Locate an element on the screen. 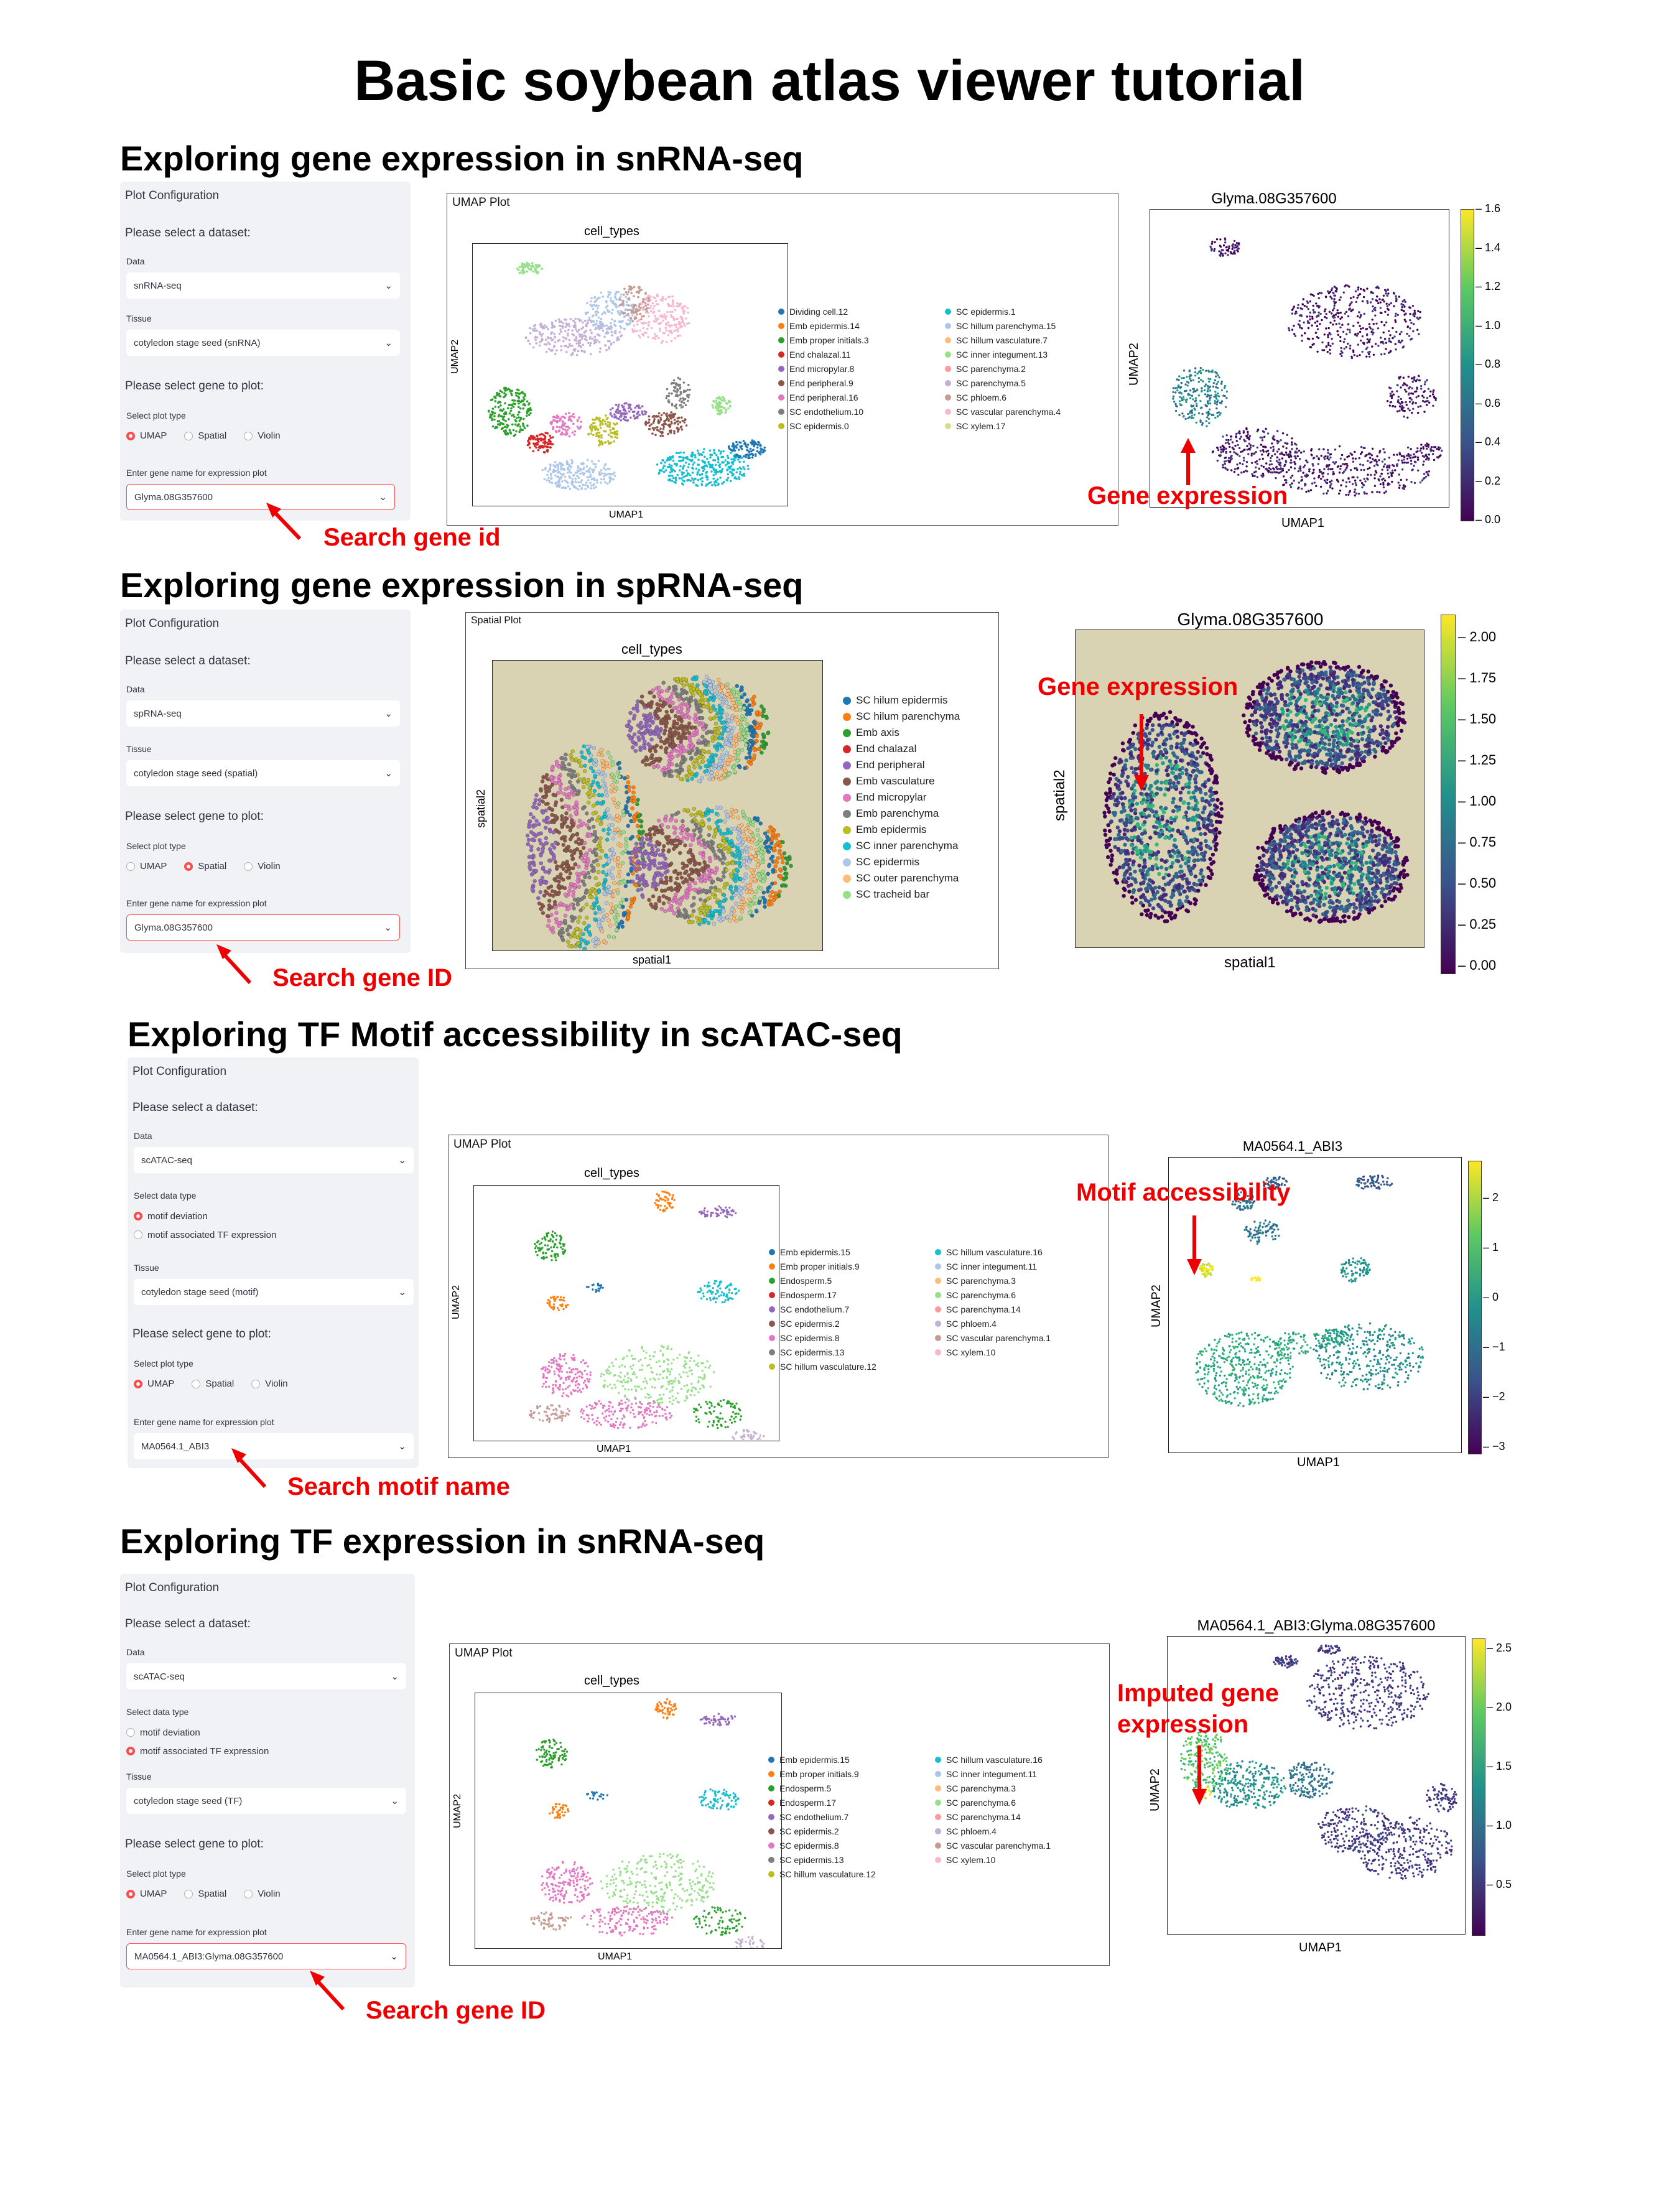 The width and height of the screenshot is (1659, 2212). tissue-select: cotyledon stage seed (spatial) ⌄ is located at coordinates (263, 773).